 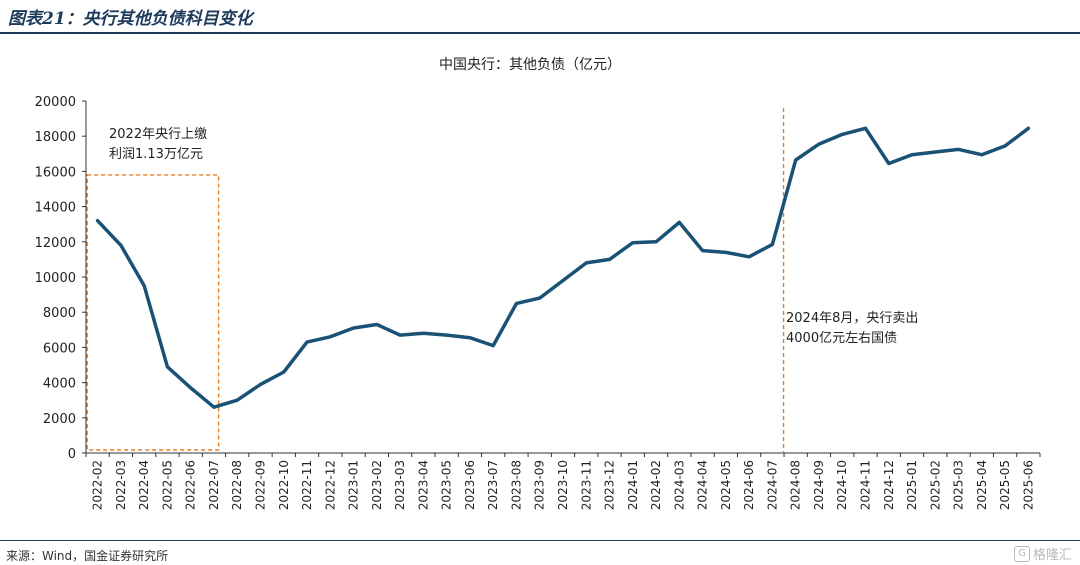 What do you see at coordinates (121, 485) in the screenshot?
I see `x-tick-label: 2022-03` at bounding box center [121, 485].